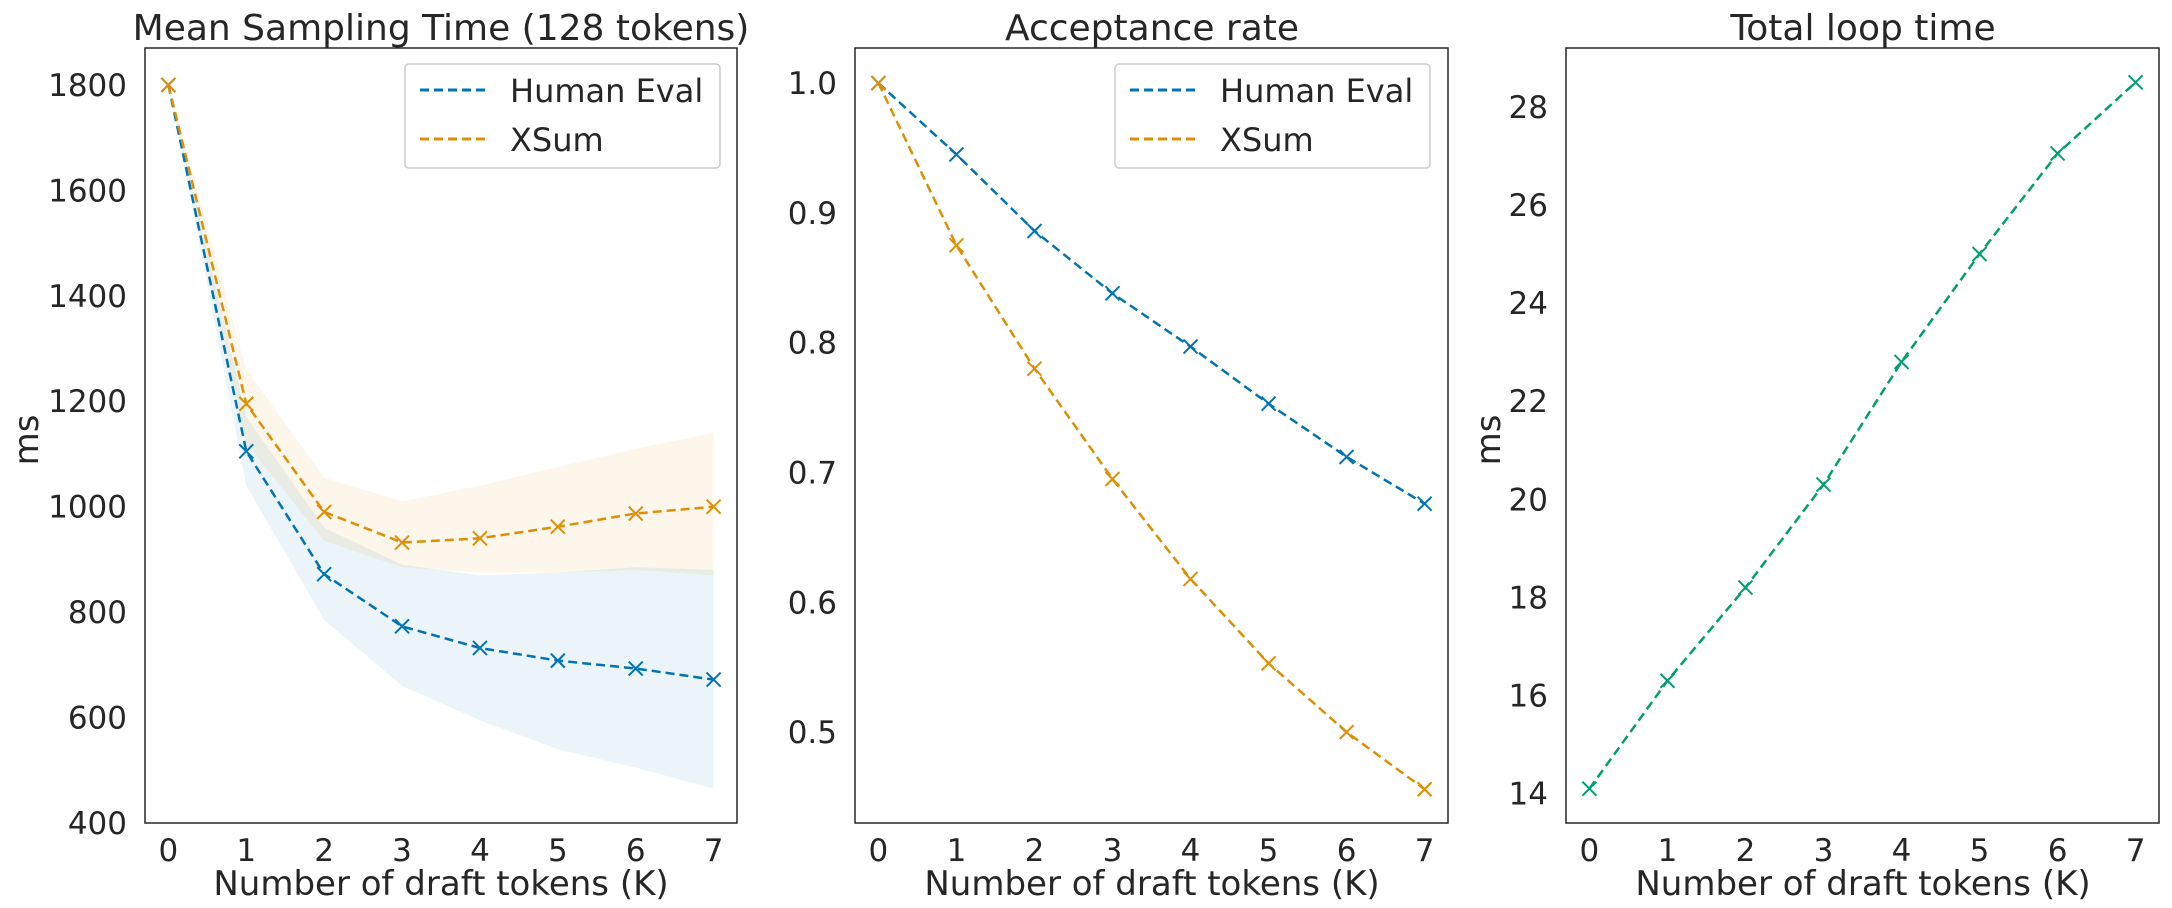  What do you see at coordinates (87, 191) in the screenshot?
I see `y-tick-label: 1600` at bounding box center [87, 191].